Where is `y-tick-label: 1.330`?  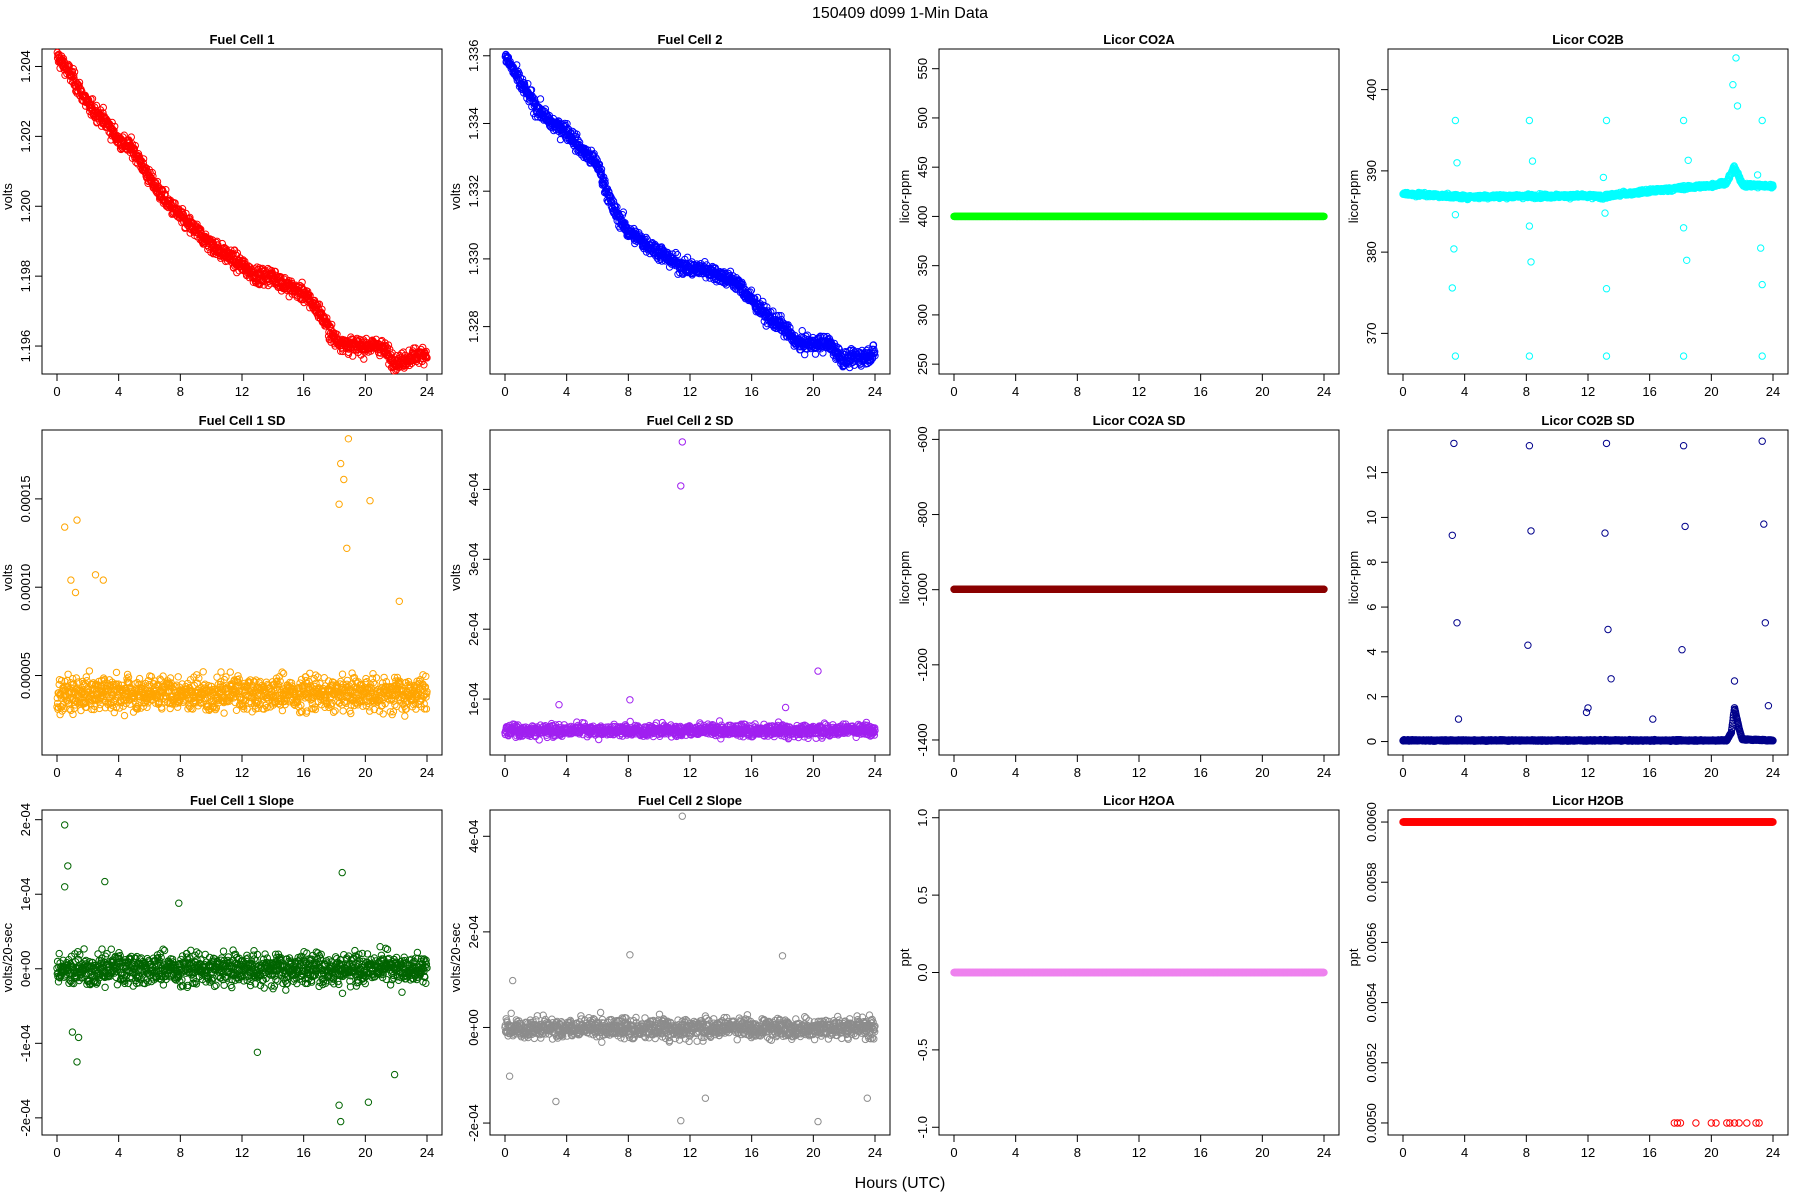
y-tick-label: 1.330 is located at coordinates (473, 259).